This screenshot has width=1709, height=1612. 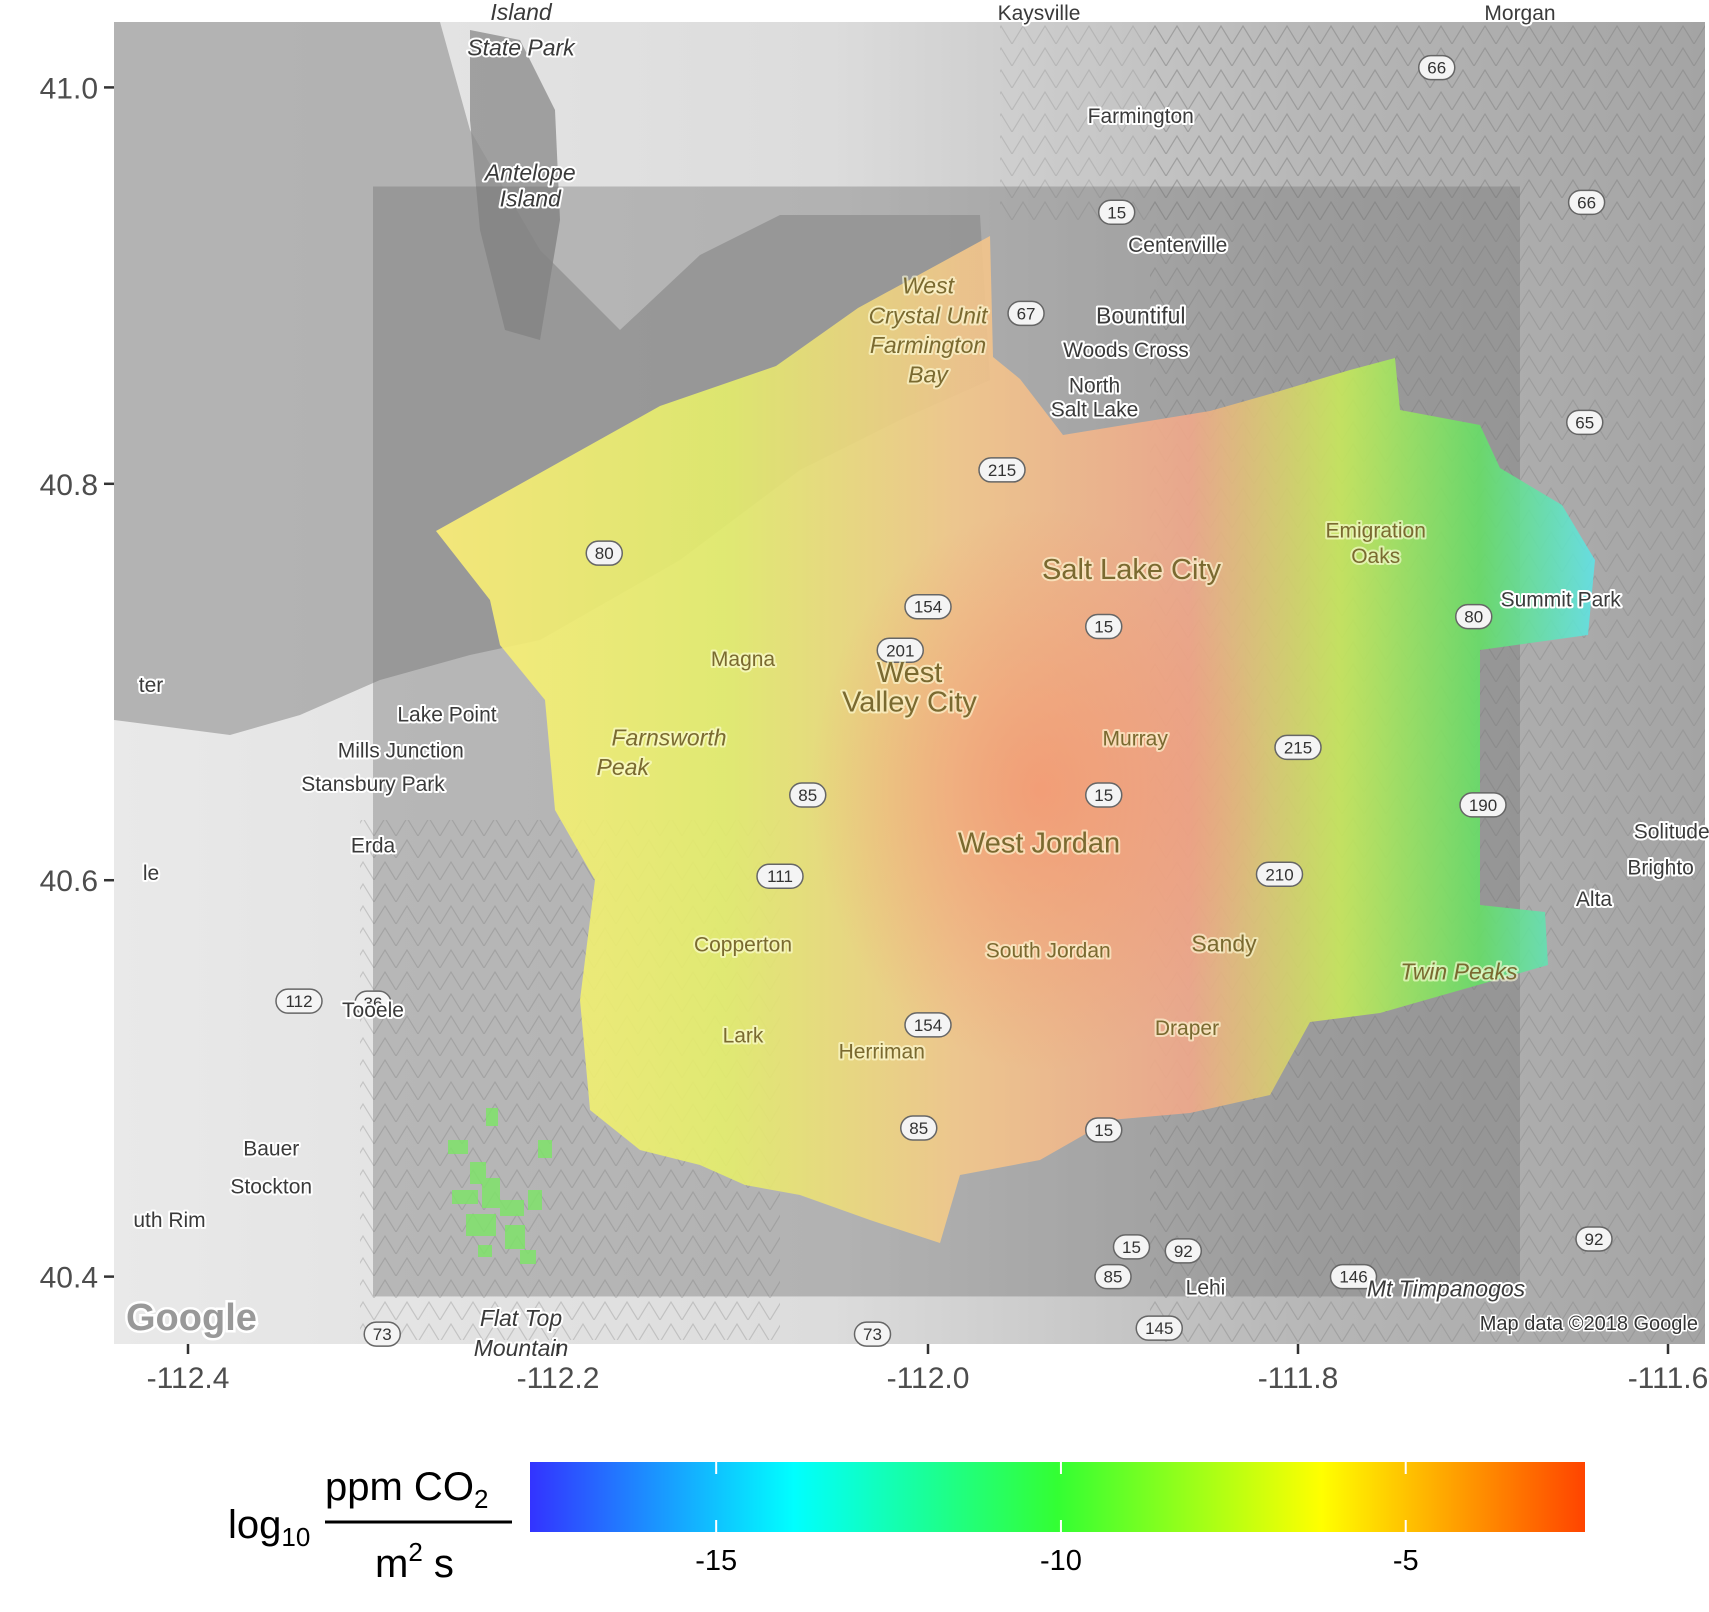 What do you see at coordinates (373, 784) in the screenshot?
I see `place-label: Stansbury Park` at bounding box center [373, 784].